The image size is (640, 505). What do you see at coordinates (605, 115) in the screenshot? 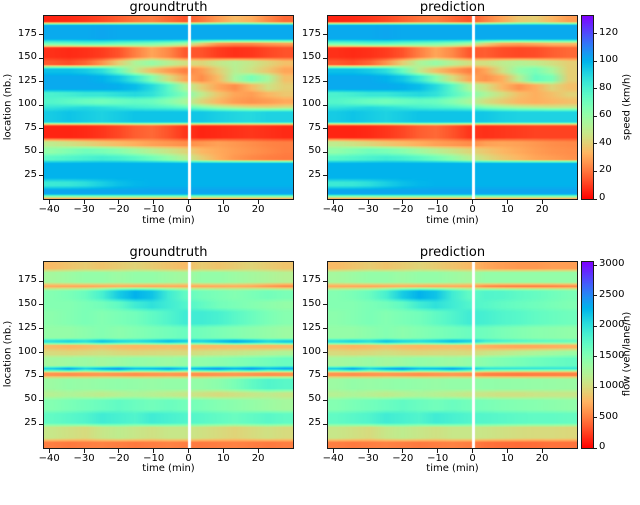
I see `colorbar-tick-label: 60` at bounding box center [605, 115].